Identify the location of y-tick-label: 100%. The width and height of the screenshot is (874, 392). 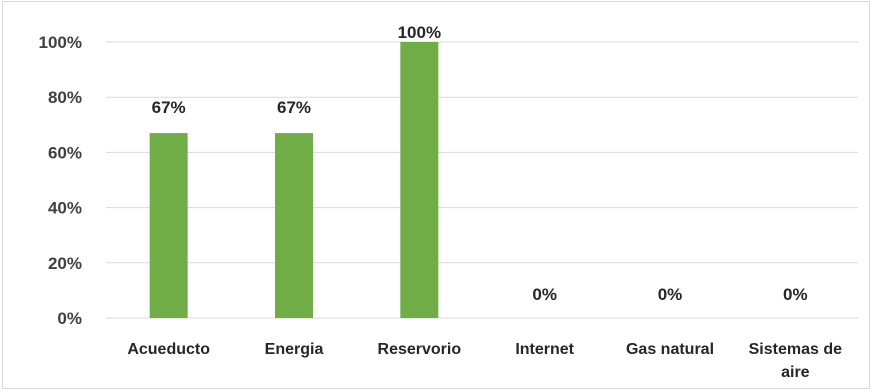
(60, 42).